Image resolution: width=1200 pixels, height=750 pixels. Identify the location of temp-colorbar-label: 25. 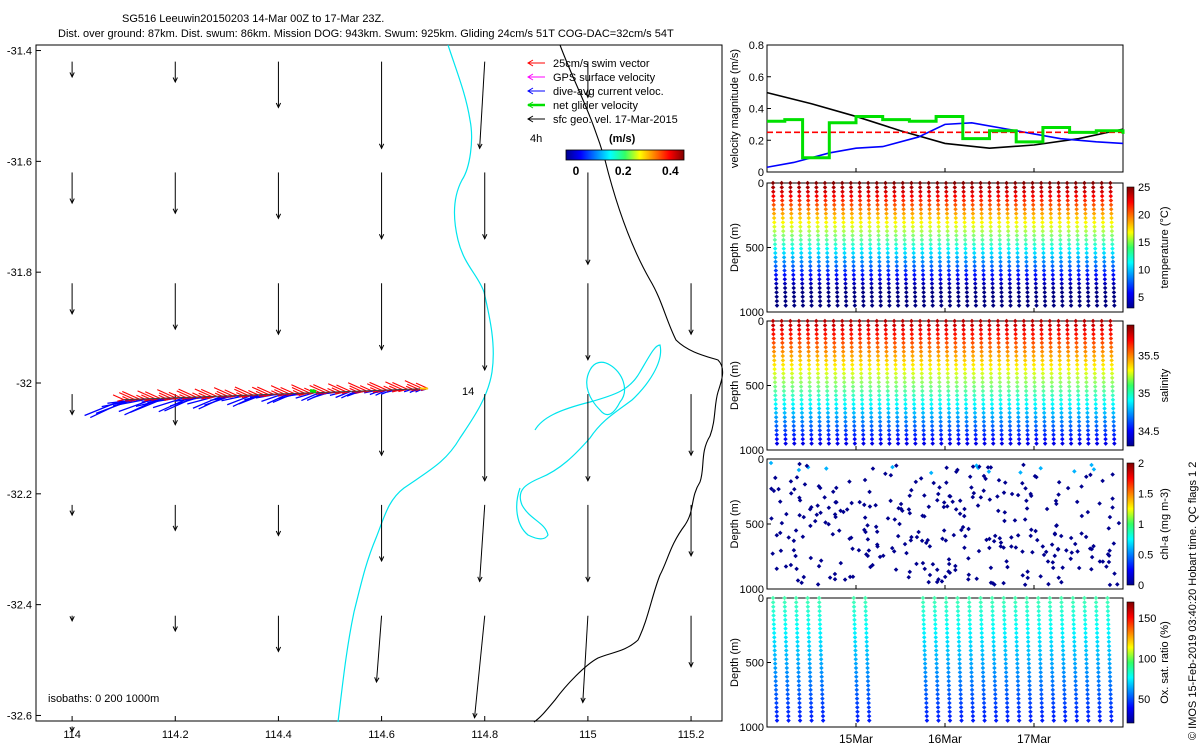
(1144, 188).